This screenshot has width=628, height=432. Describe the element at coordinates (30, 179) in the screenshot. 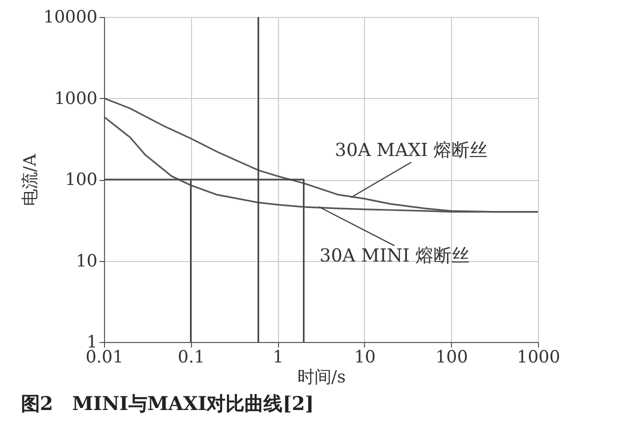

I see `y-axis-title: 电流/A` at that location.